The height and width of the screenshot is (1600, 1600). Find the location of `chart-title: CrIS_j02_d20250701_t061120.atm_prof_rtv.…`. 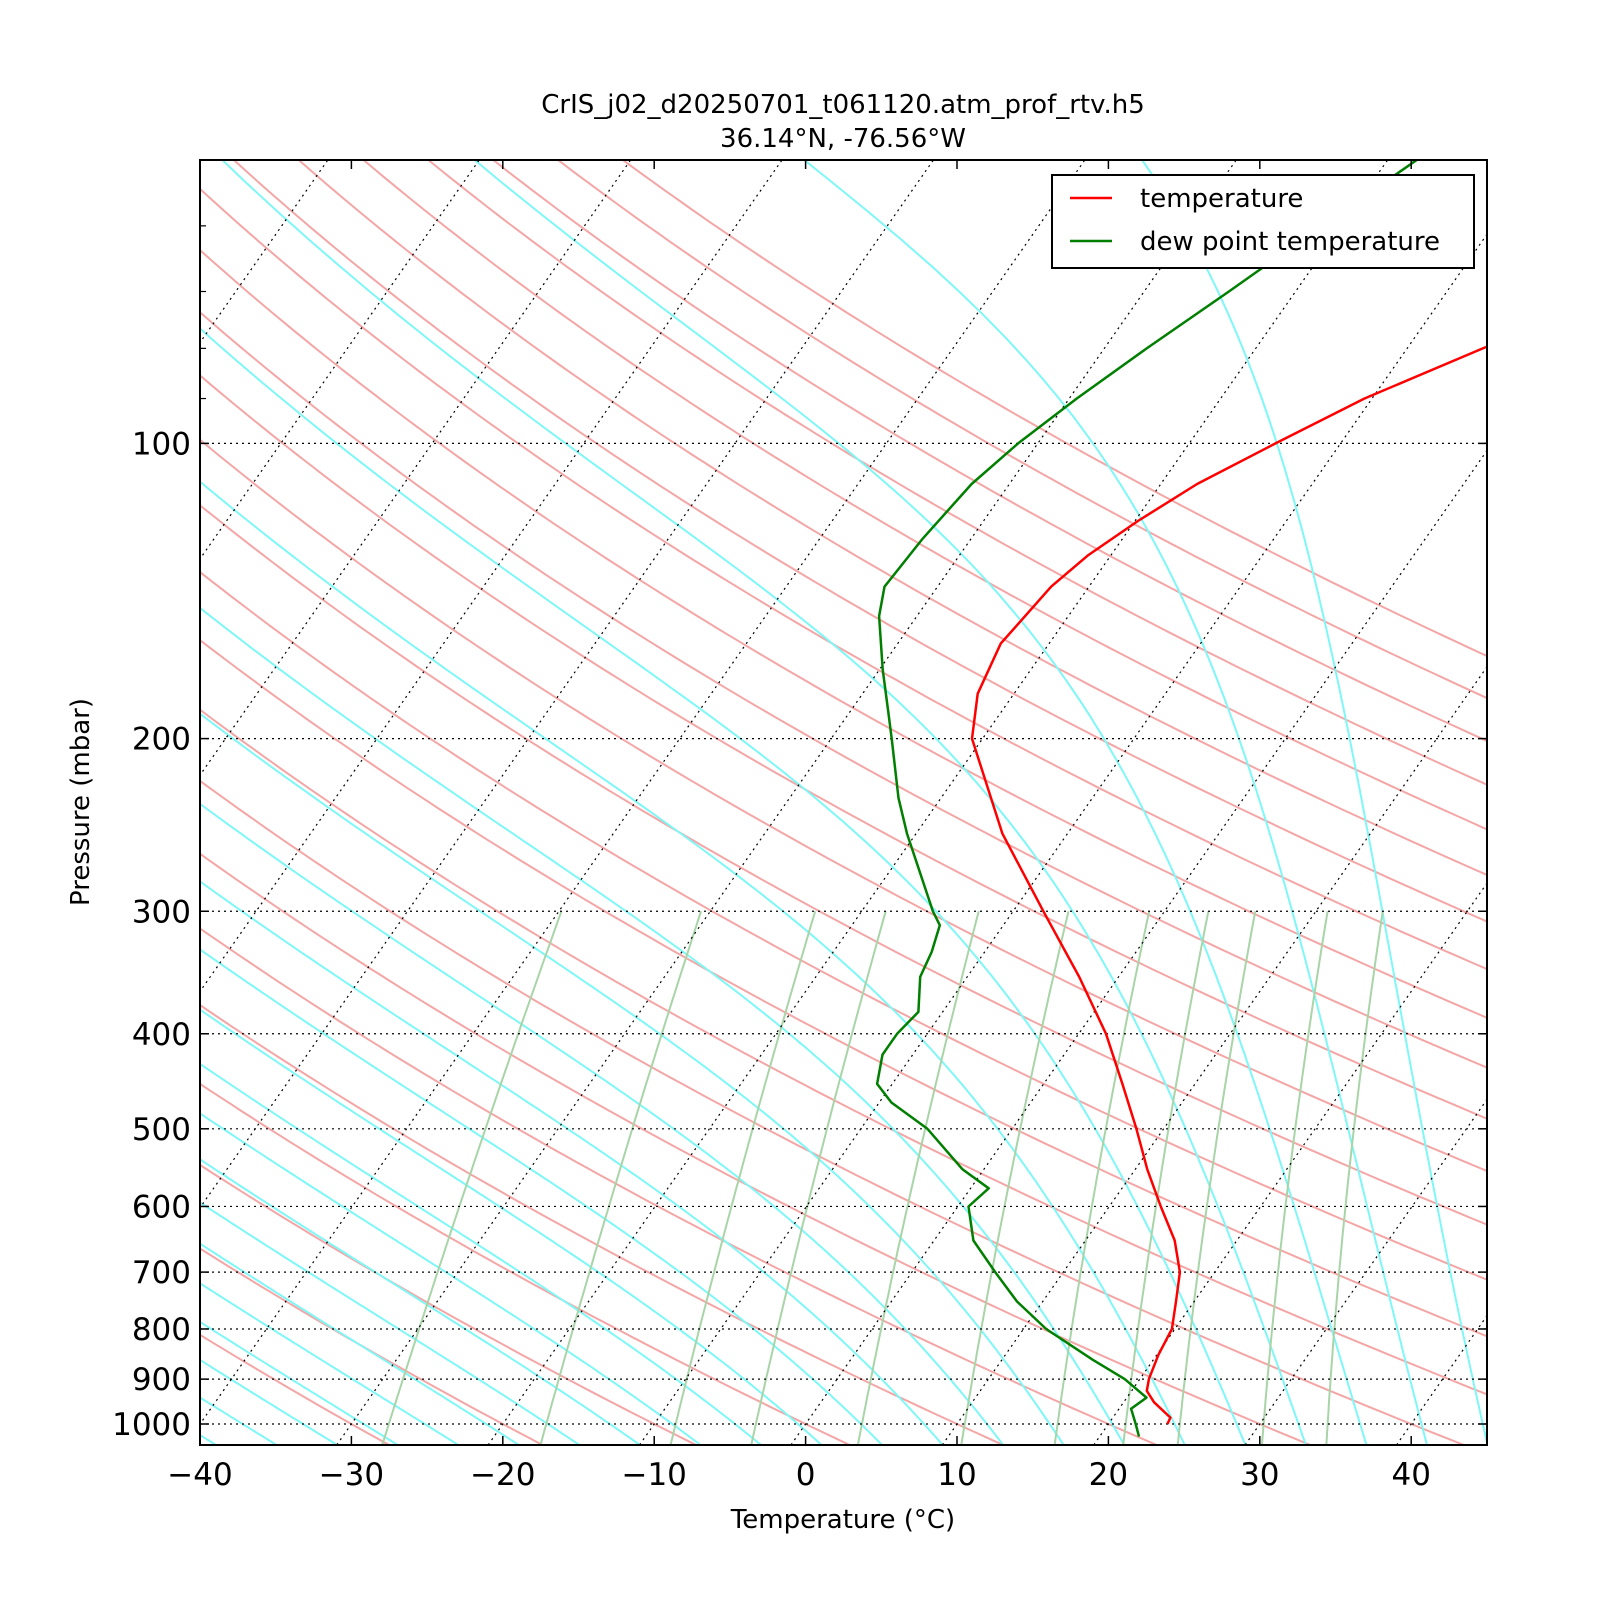

chart-title: CrIS_j02_d20250701_t061120.atm_prof_rtv.… is located at coordinates (843, 105).